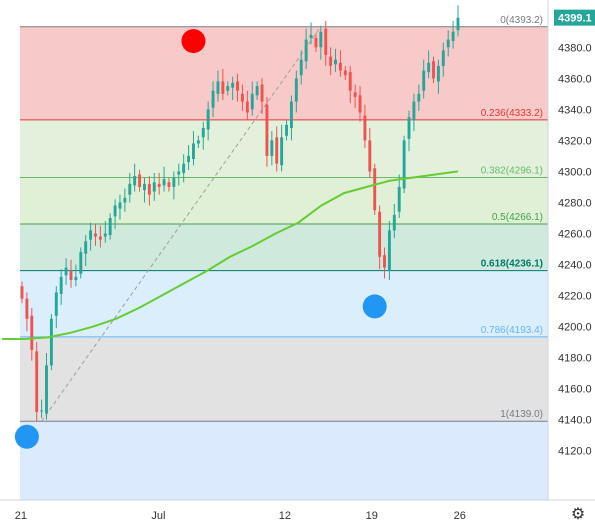 This screenshot has height=529, width=595. I want to click on fib-label-0.5: 0.5(4266.1), so click(517, 217).